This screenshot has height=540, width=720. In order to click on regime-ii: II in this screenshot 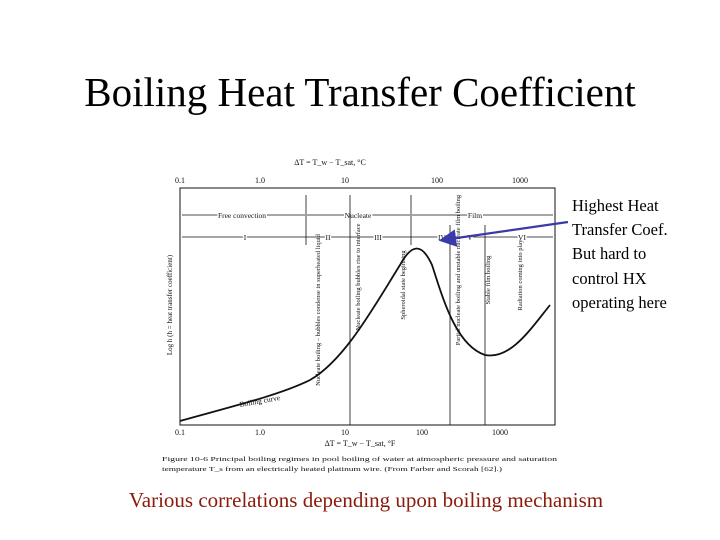, I will do `click(328, 237)`.